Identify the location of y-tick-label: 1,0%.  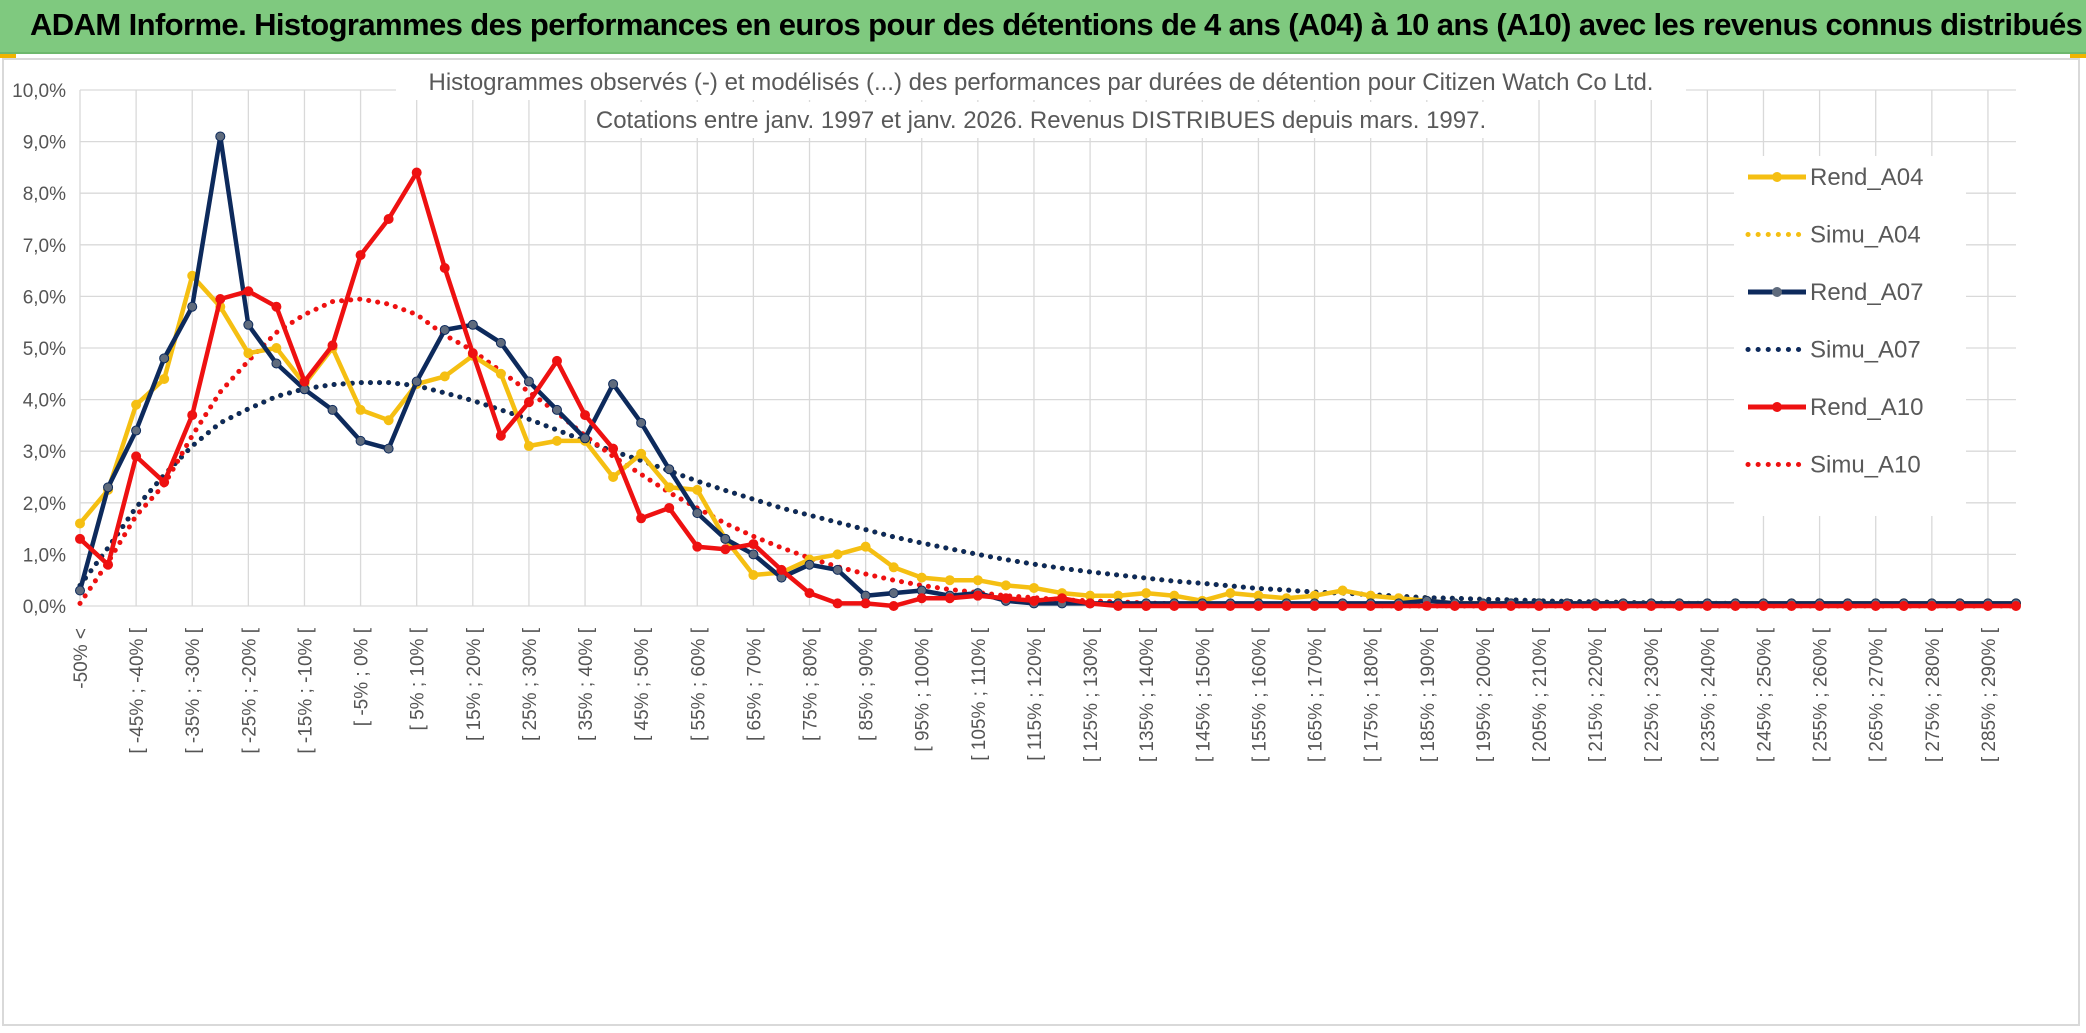
(44, 555).